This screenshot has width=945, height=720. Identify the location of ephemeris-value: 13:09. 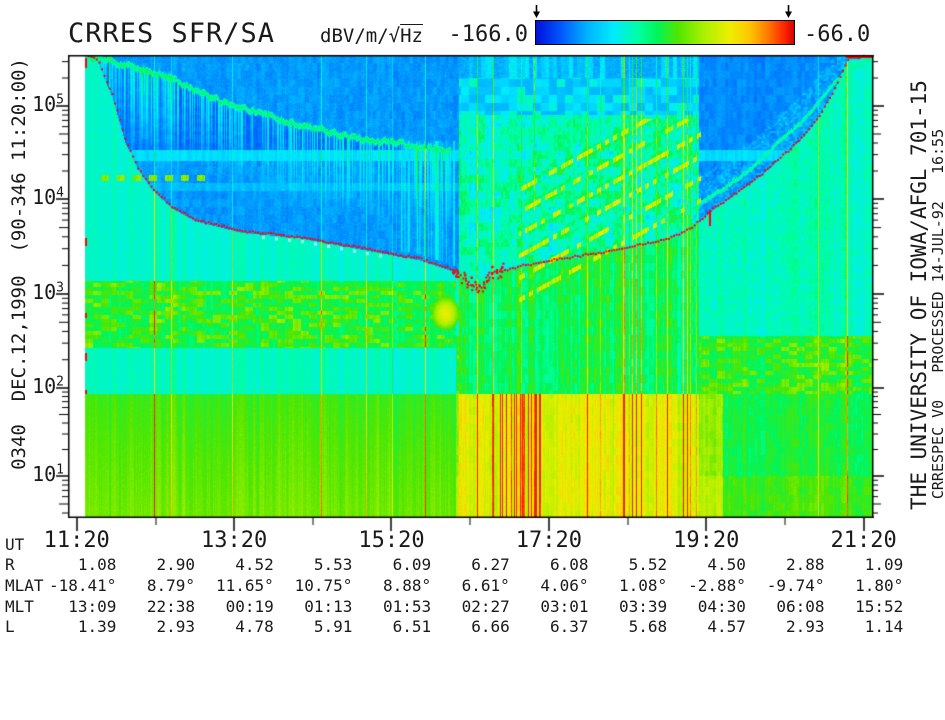
(92, 606).